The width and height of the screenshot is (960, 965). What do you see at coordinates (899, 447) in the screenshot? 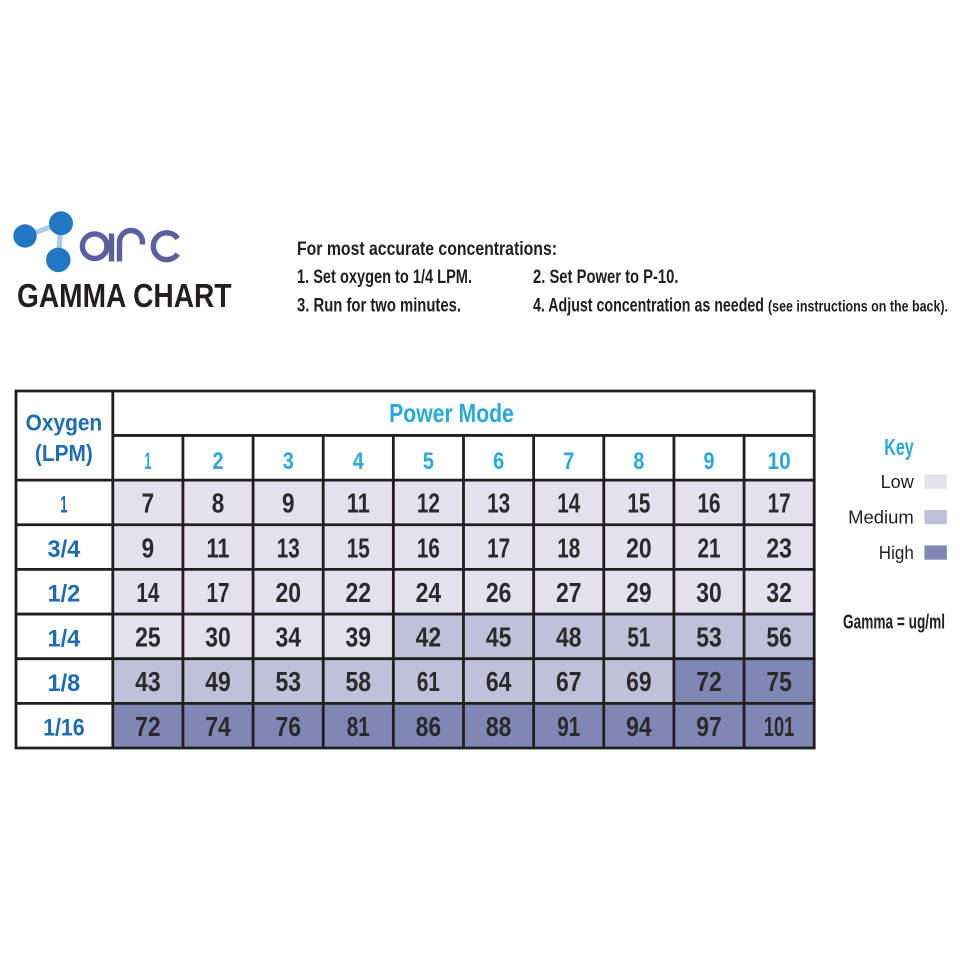
I see `svg-text: Key` at bounding box center [899, 447].